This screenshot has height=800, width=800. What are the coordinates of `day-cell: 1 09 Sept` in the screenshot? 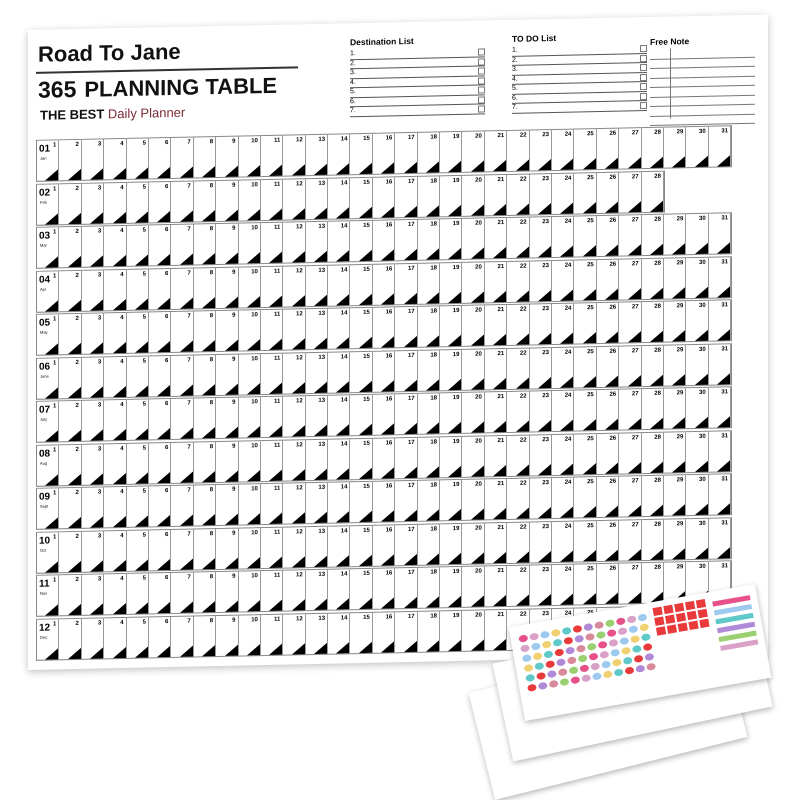 It's located at (48, 508).